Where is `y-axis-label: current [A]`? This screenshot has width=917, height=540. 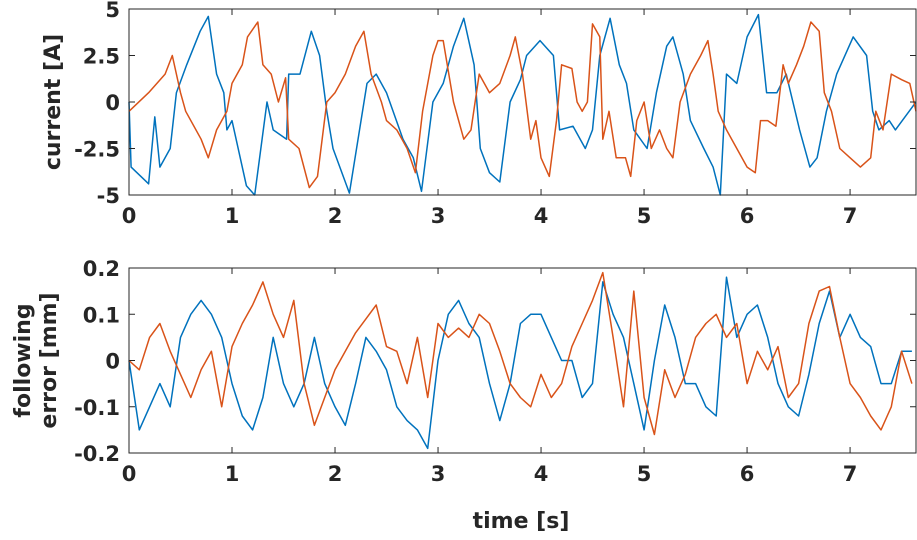 y-axis-label: current [A] is located at coordinates (53, 102).